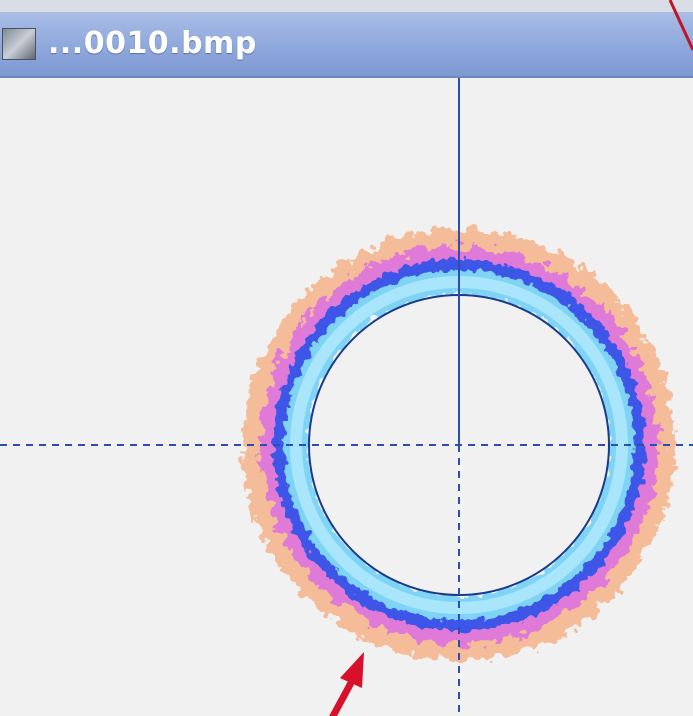  What do you see at coordinates (346, 6) in the screenshot?
I see `top-strip` at bounding box center [346, 6].